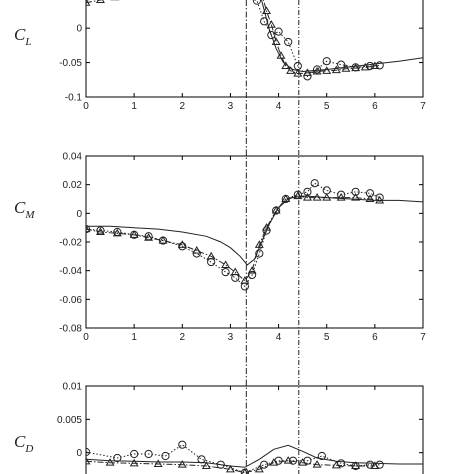 The width and height of the screenshot is (474, 474). What do you see at coordinates (70, 63) in the screenshot?
I see `y-tick-label: -0.05` at bounding box center [70, 63].